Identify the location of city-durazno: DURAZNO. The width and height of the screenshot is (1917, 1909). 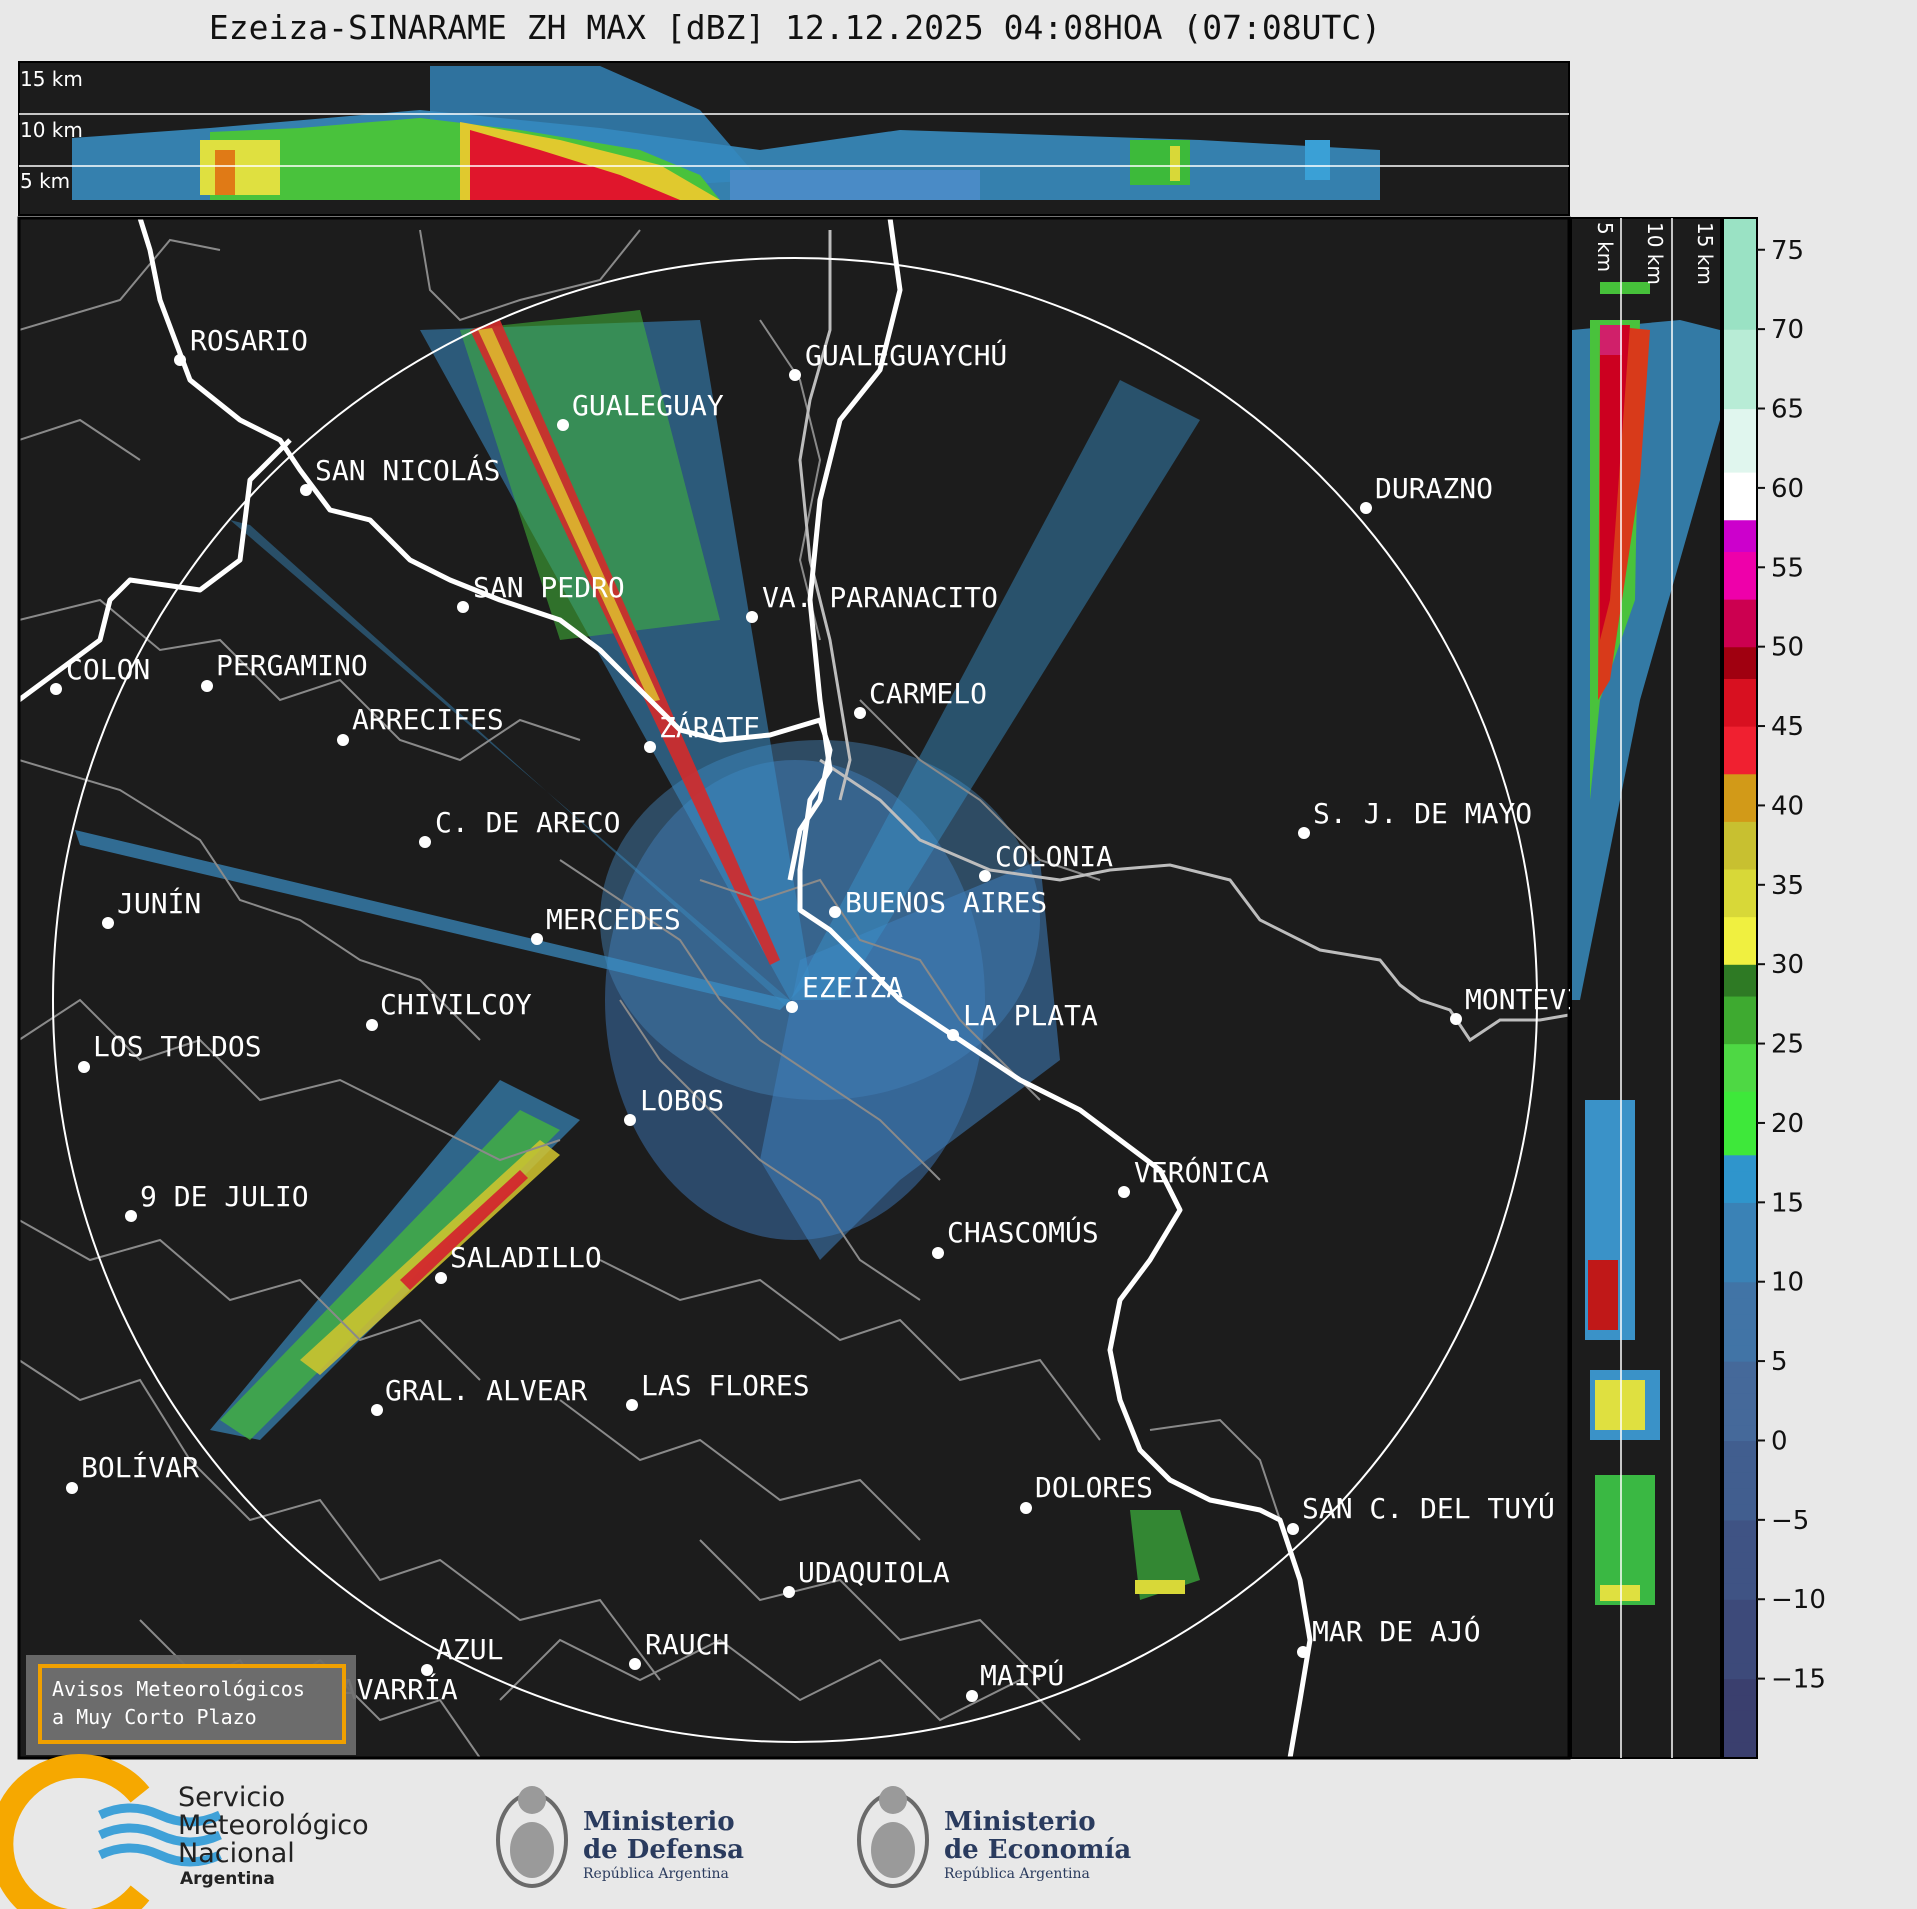
(1426, 493).